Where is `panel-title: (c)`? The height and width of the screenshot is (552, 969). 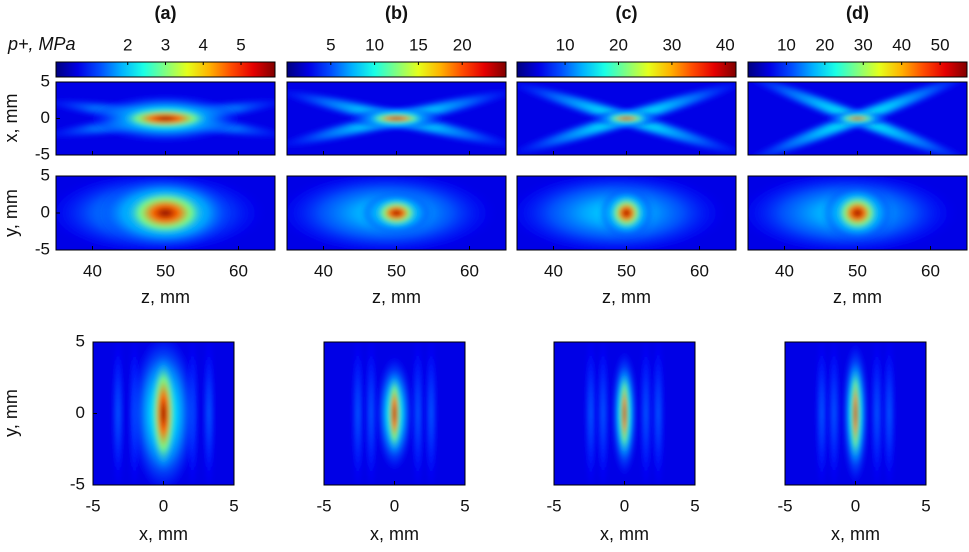
panel-title: (c) is located at coordinates (627, 13).